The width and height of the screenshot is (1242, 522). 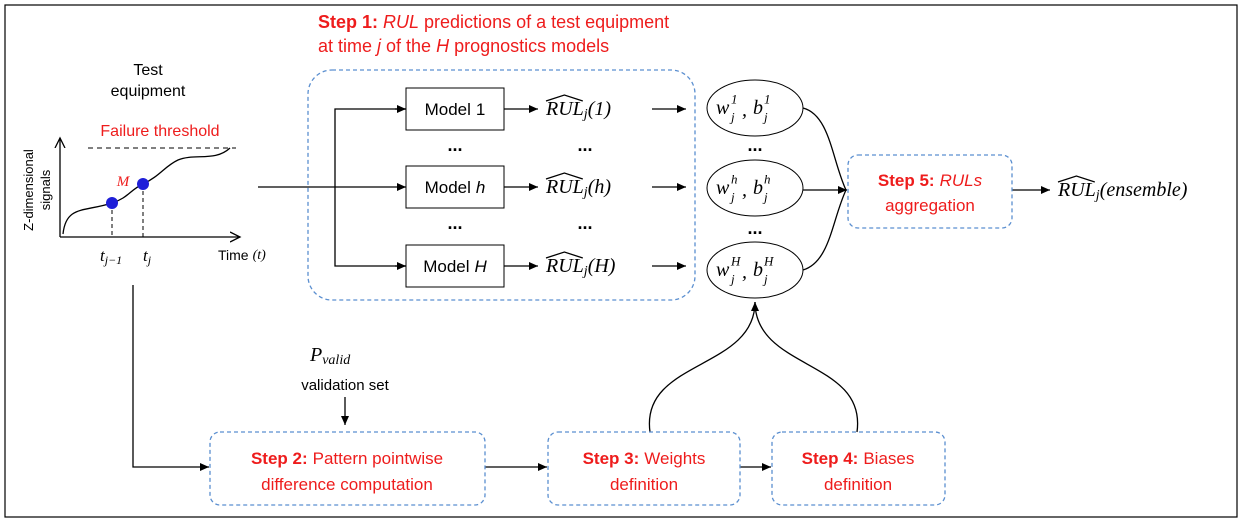 I want to click on rul-output-rest: j(1), so click(x=597, y=110).